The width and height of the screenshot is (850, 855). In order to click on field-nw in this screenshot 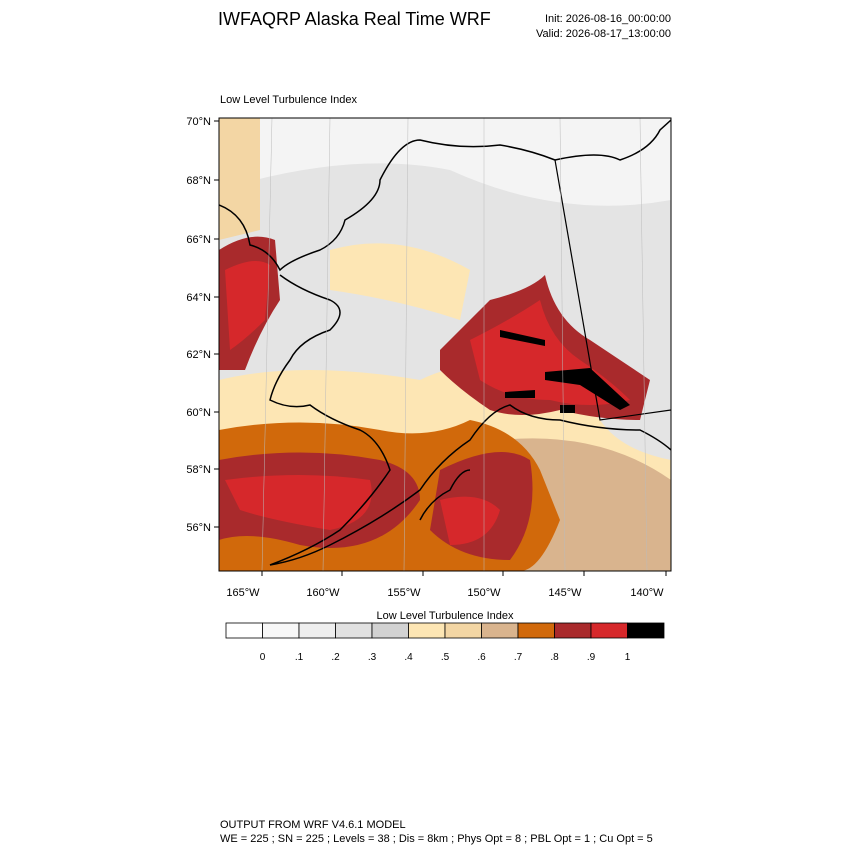, I will do `click(239, 179)`.